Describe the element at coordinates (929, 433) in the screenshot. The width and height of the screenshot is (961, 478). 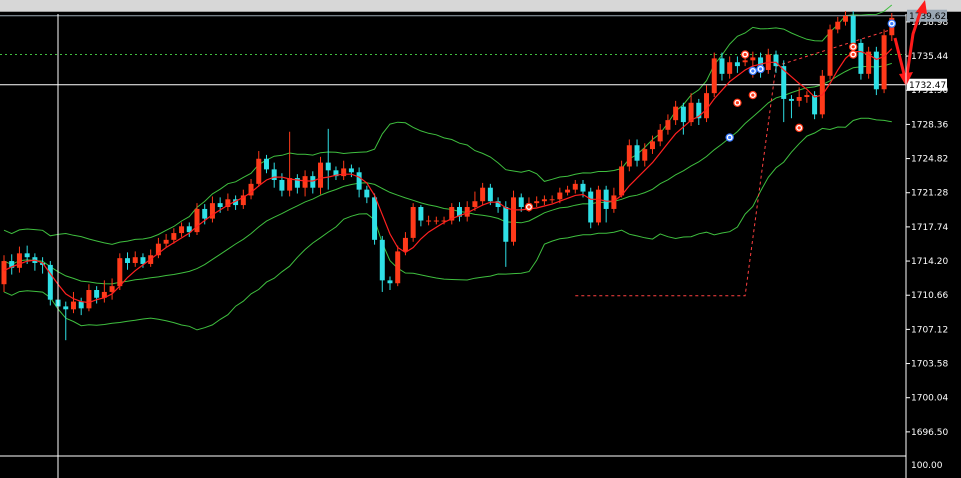
I see `y-tick-label: 1696.50` at that location.